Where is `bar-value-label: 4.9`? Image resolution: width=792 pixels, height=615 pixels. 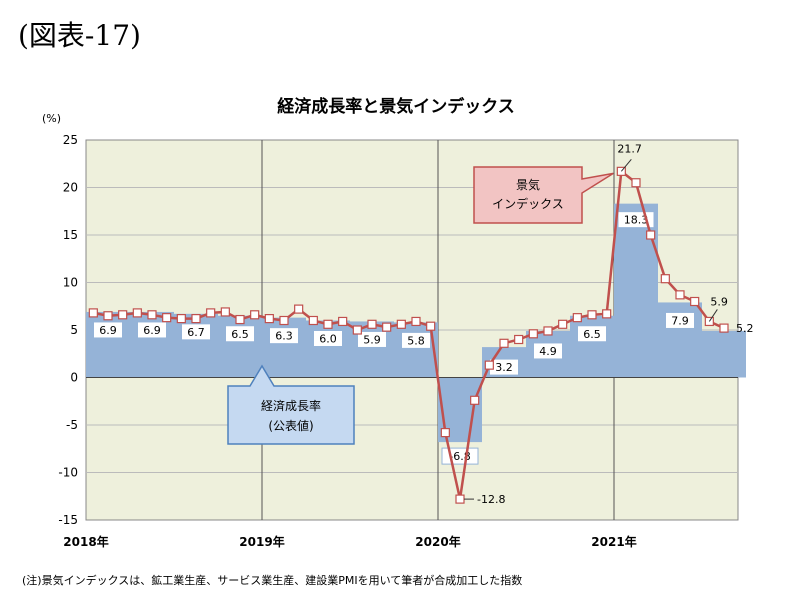
bar-value-label: 4.9 is located at coordinates (548, 351).